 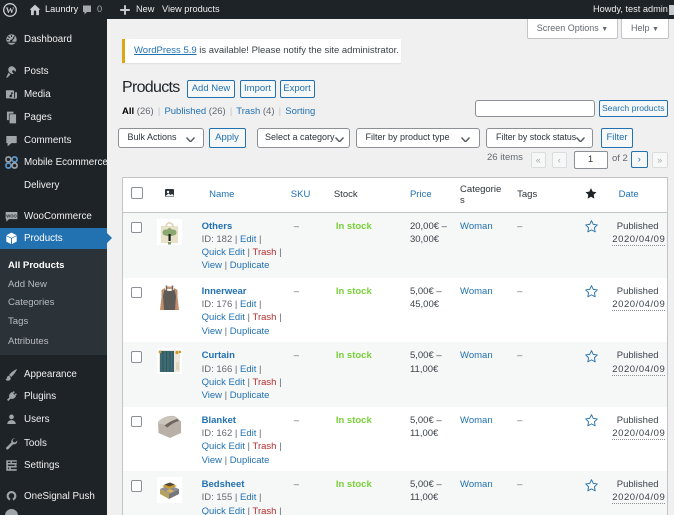 What do you see at coordinates (10, 9) in the screenshot?
I see `svg-text: W` at bounding box center [10, 9].